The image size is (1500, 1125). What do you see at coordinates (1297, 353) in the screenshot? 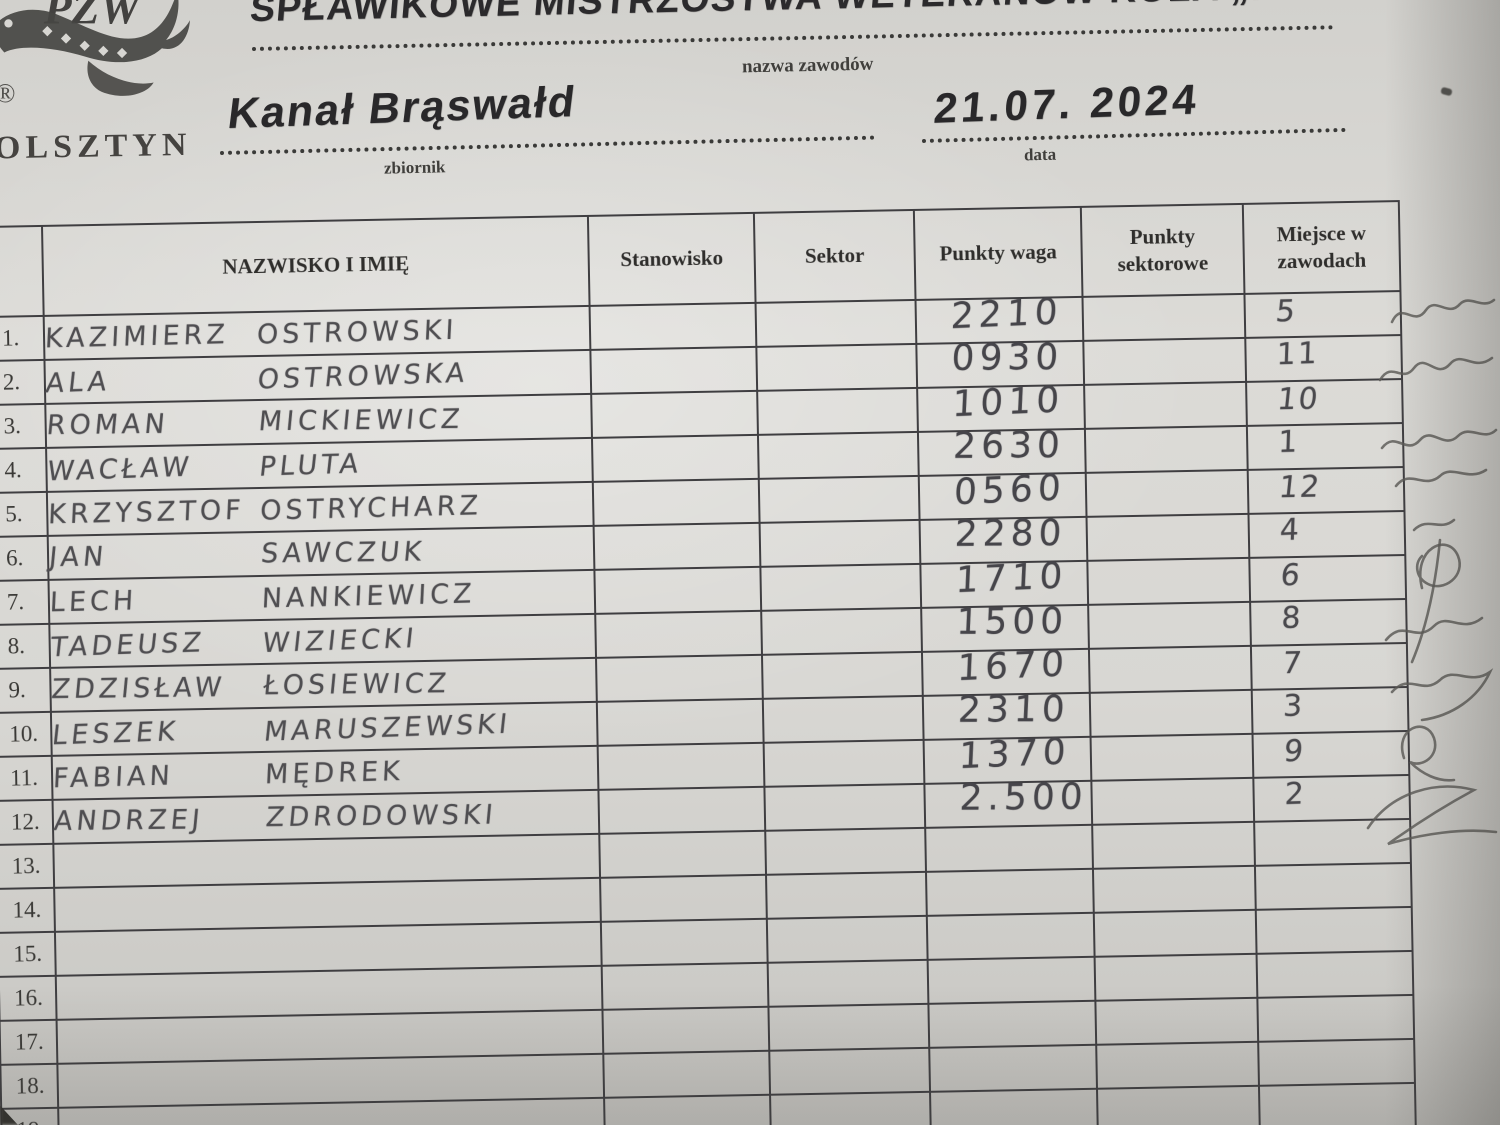
I see `place-value: 11` at bounding box center [1297, 353].